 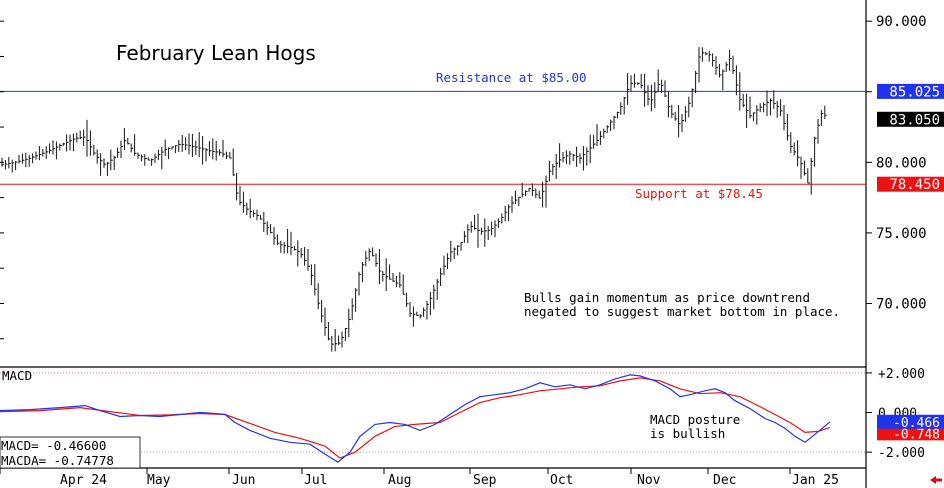 I want to click on arrow-left-icon, so click(x=936, y=480).